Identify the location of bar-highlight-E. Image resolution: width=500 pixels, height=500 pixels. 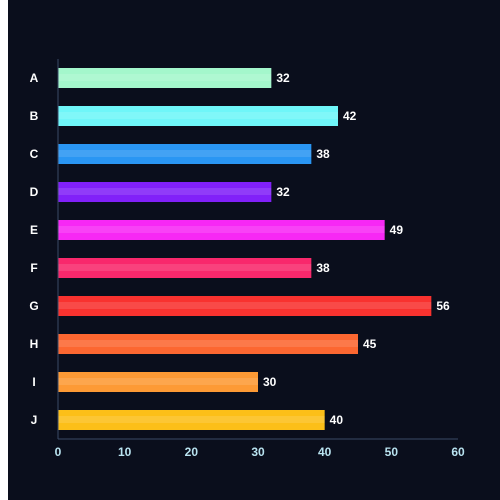
(221, 229).